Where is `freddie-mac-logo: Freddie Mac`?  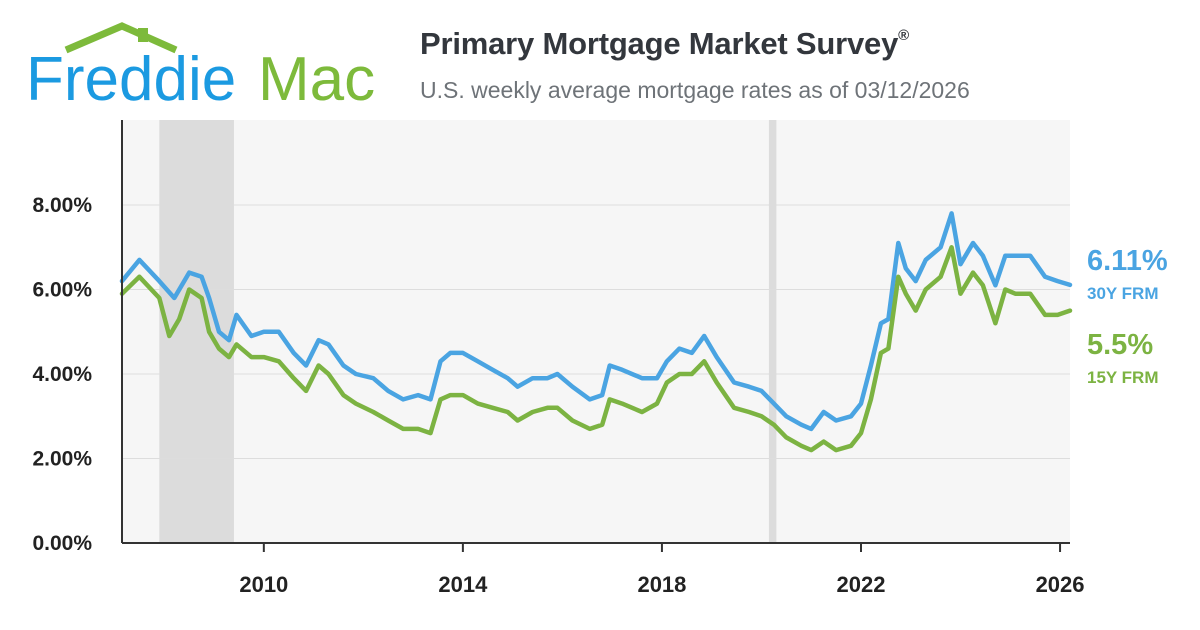 freddie-mac-logo: Freddie Mac is located at coordinates (200, 67).